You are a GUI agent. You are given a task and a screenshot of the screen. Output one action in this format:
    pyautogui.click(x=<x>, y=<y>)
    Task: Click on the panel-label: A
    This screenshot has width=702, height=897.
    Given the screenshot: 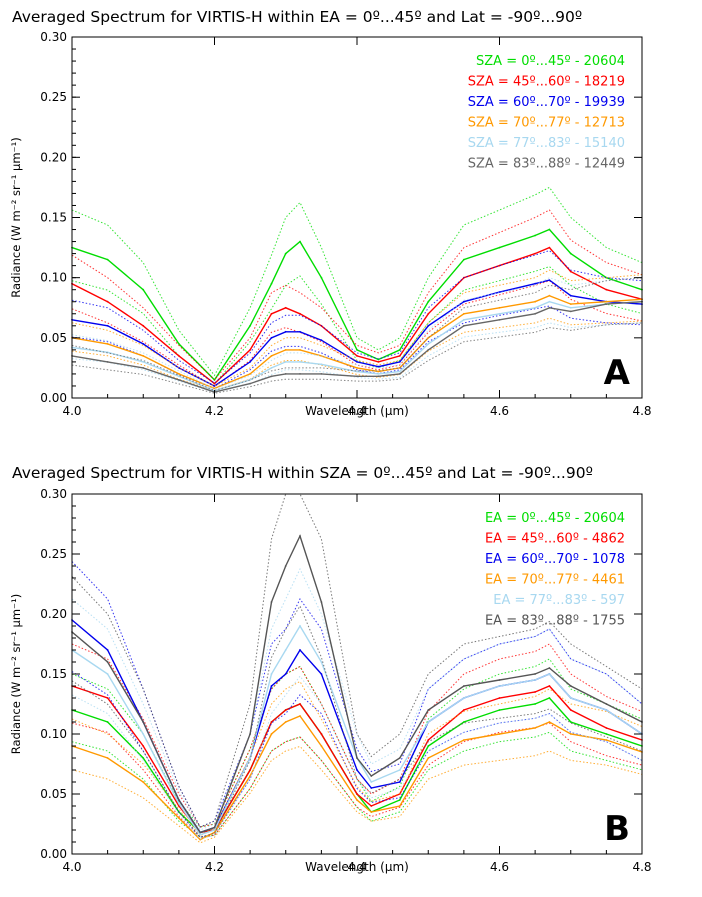 What is the action you would take?
    pyautogui.click(x=617, y=373)
    